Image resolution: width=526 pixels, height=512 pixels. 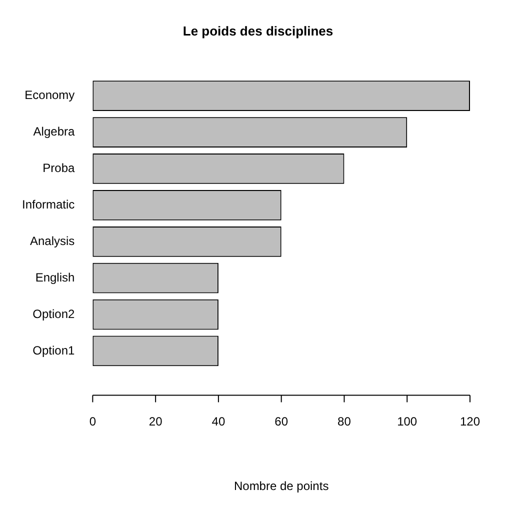 I want to click on y-tick-label: Informatic, so click(x=48, y=204).